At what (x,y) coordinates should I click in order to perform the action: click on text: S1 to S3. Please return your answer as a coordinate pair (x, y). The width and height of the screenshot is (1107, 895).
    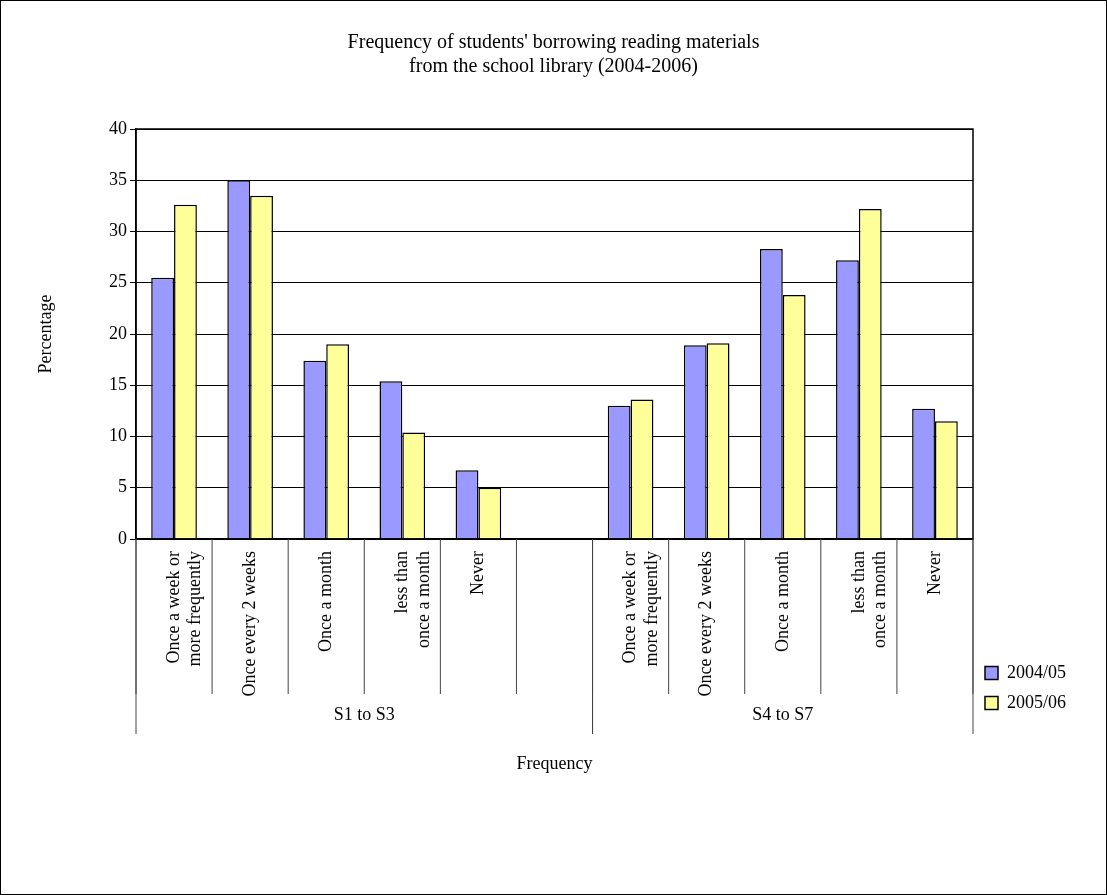
    Looking at the image, I should click on (364, 713).